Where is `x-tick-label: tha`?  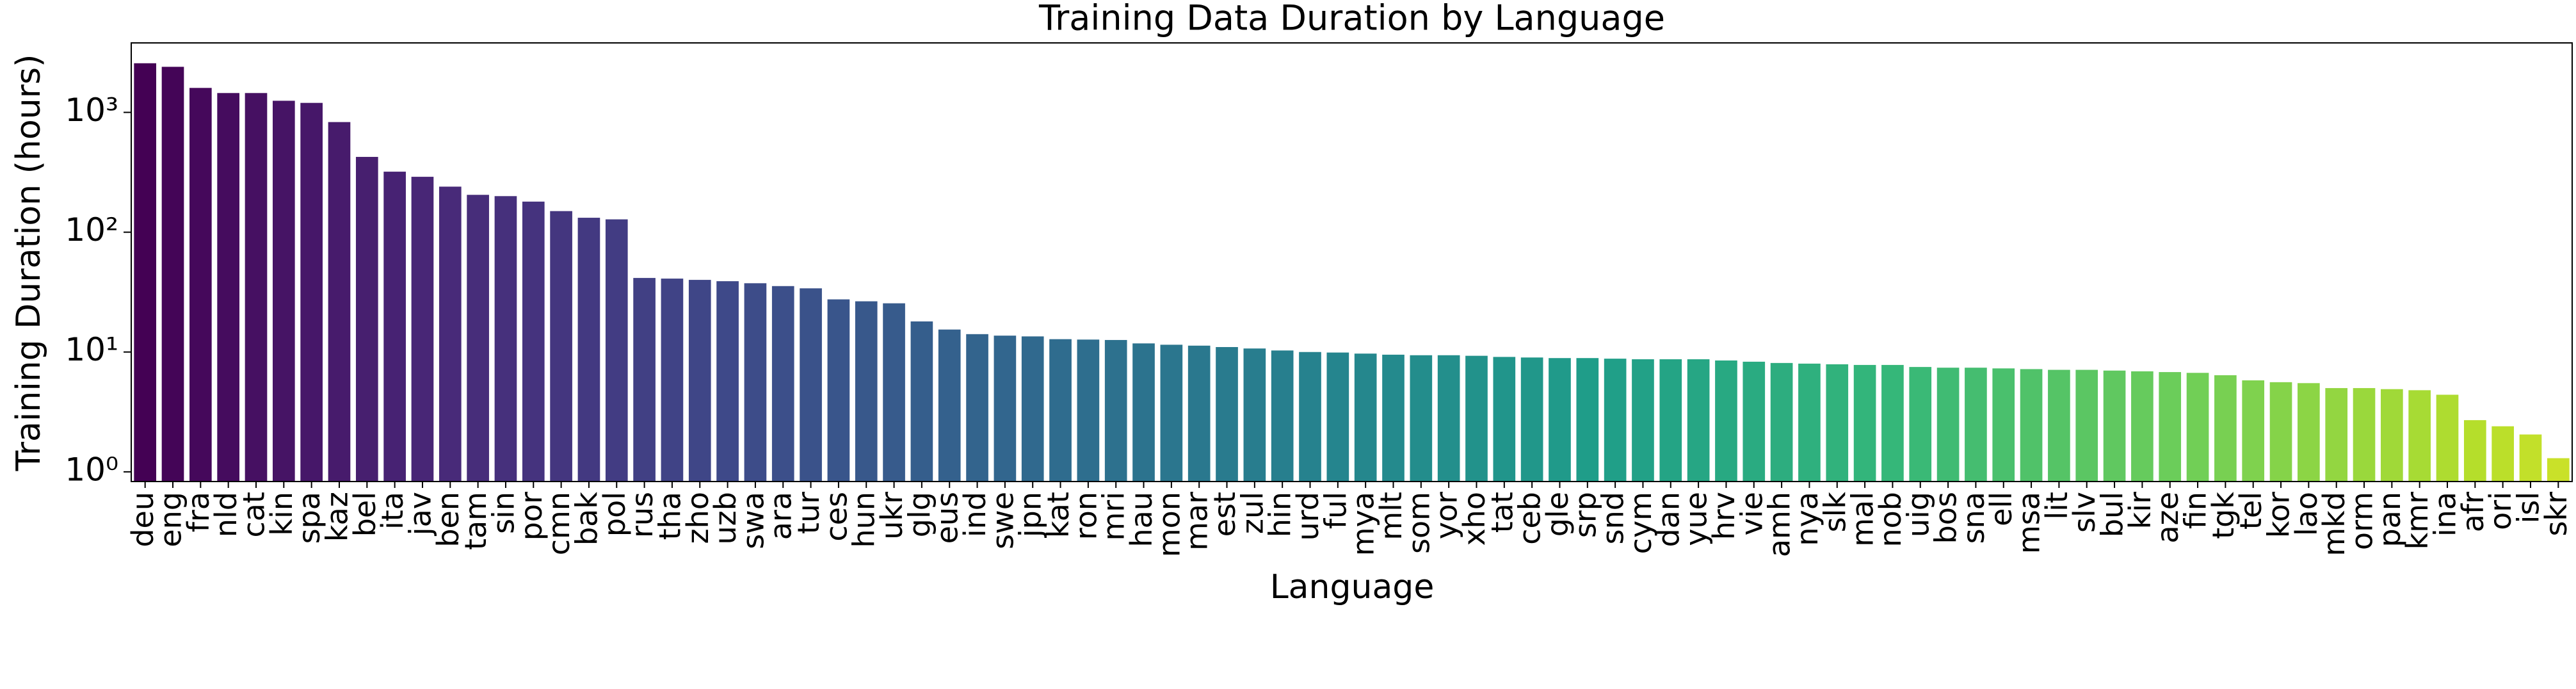 x-tick-label: tha is located at coordinates (669, 516).